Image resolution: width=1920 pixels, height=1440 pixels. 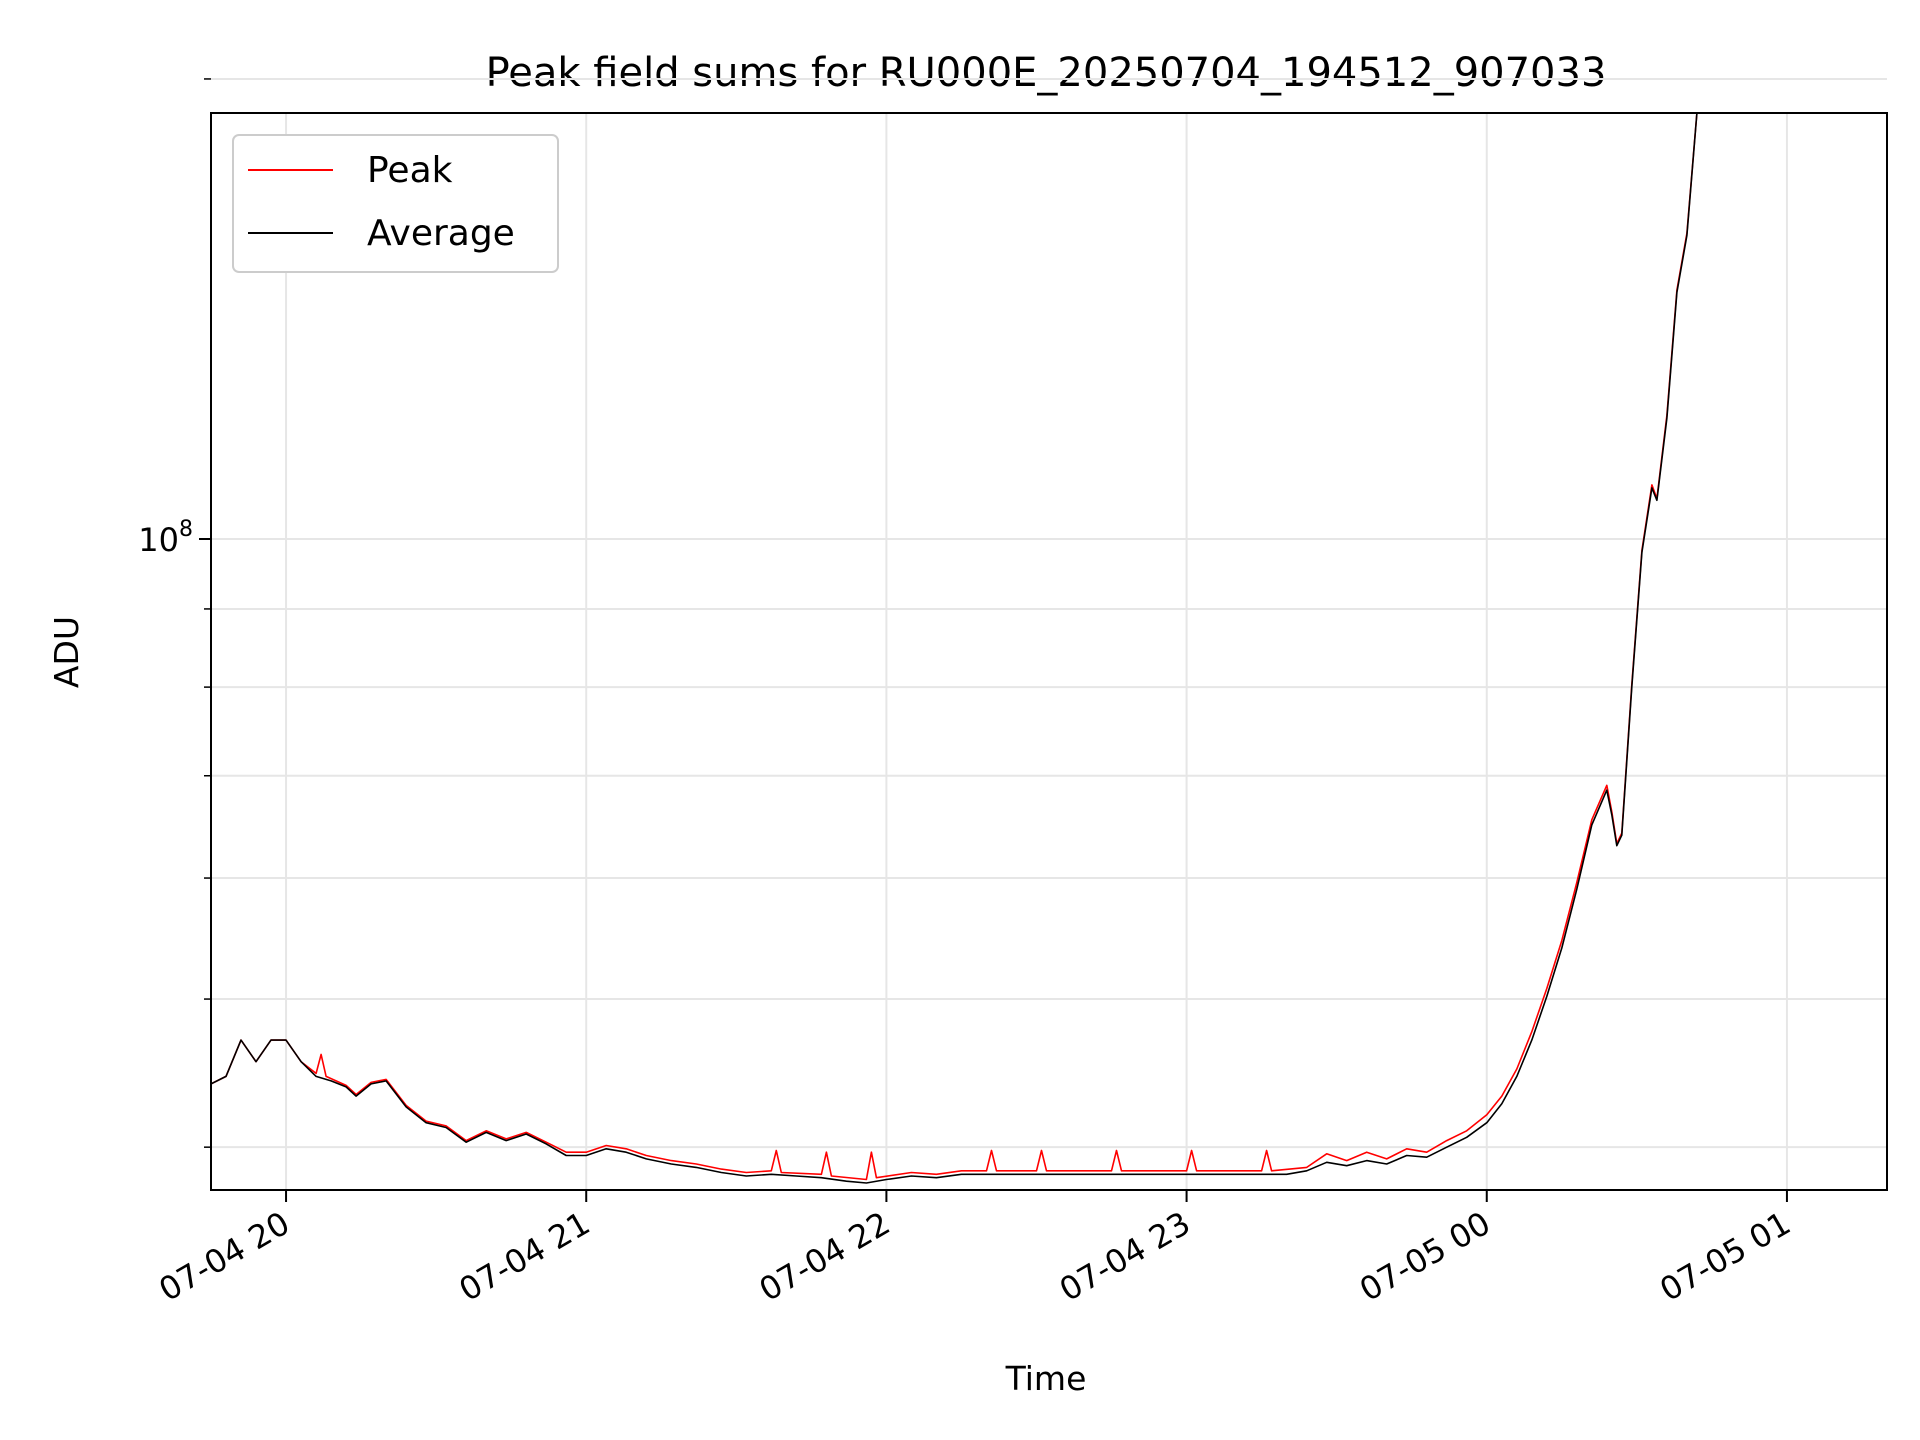 I want to click on legend-label-average: Average, so click(x=441, y=233).